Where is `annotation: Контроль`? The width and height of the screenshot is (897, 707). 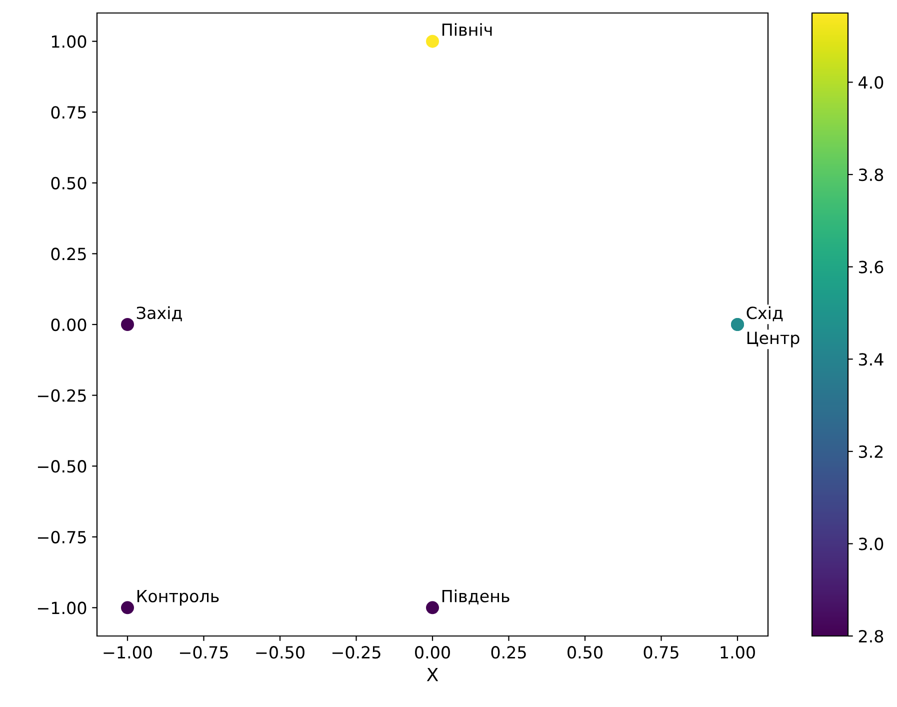 annotation: Контроль is located at coordinates (178, 598).